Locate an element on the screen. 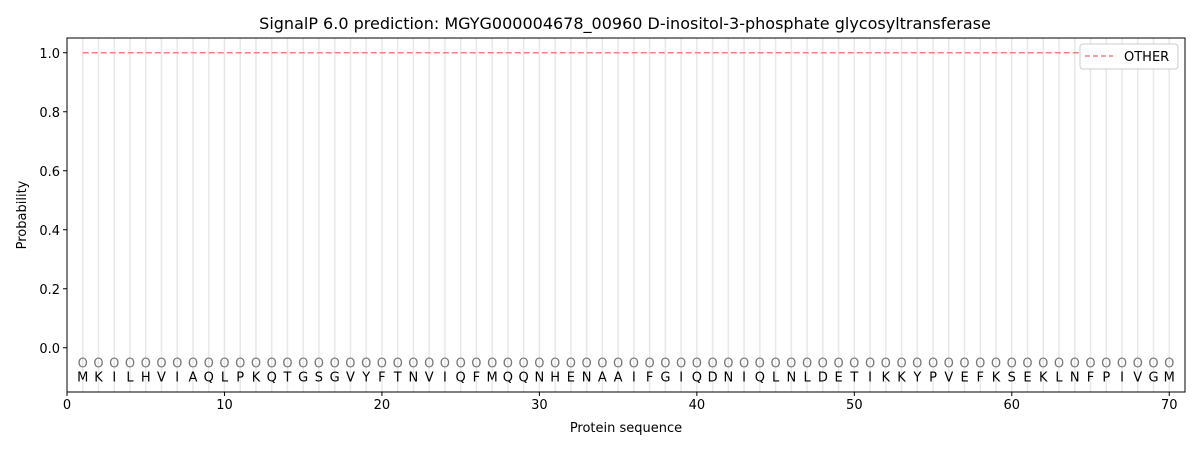 This screenshot has width=1200, height=454. y-tick-label: 0.2 is located at coordinates (49, 290).